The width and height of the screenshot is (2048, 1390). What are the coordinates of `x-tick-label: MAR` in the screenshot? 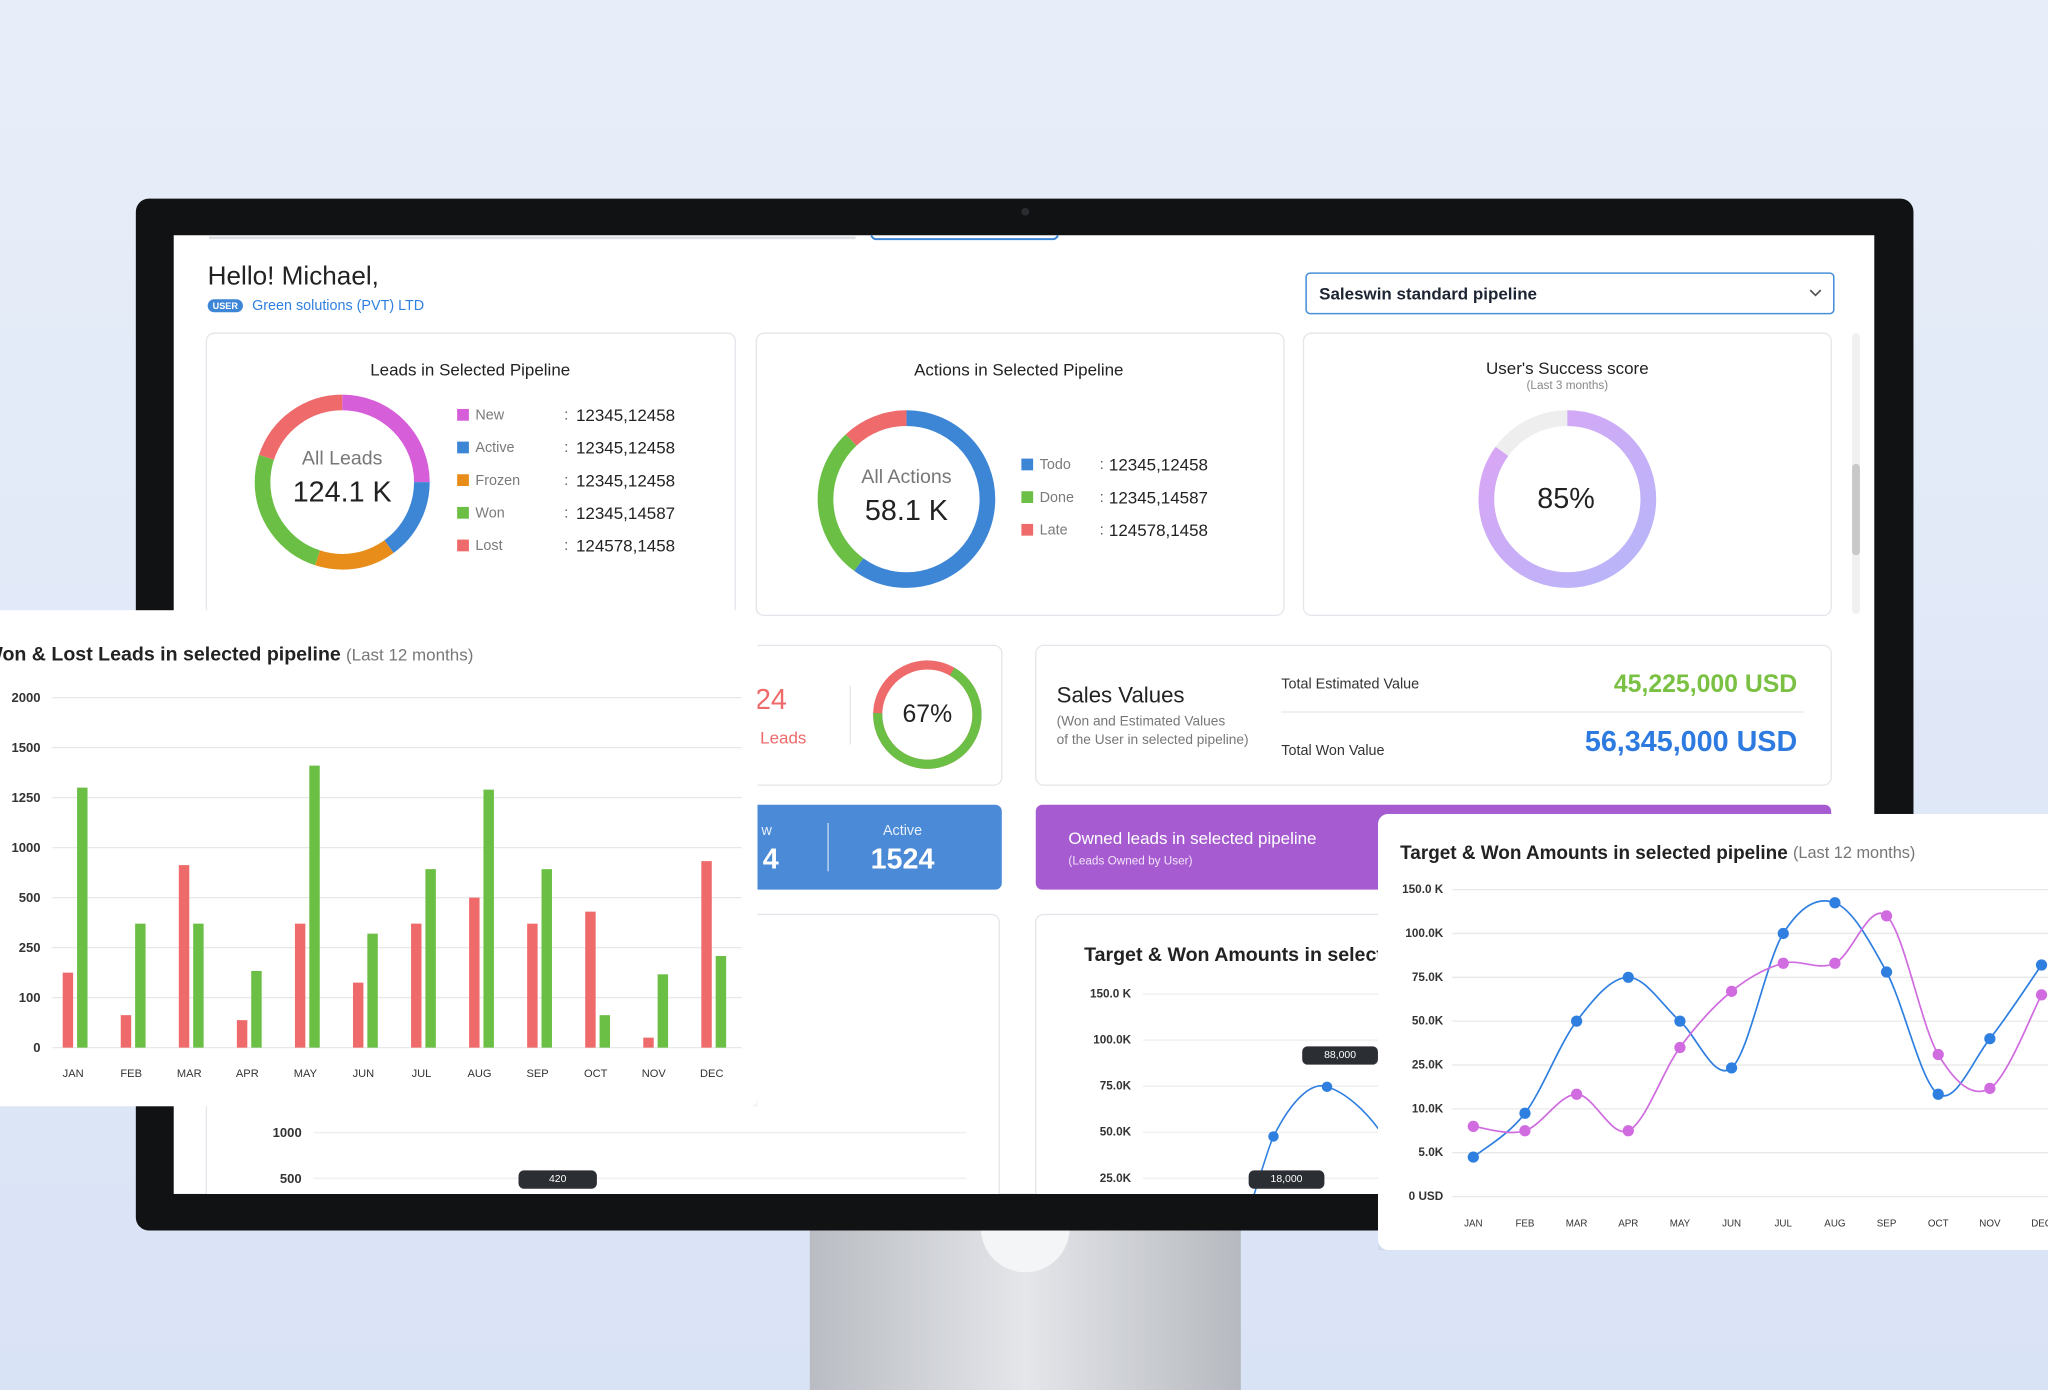 It's located at (1577, 1223).